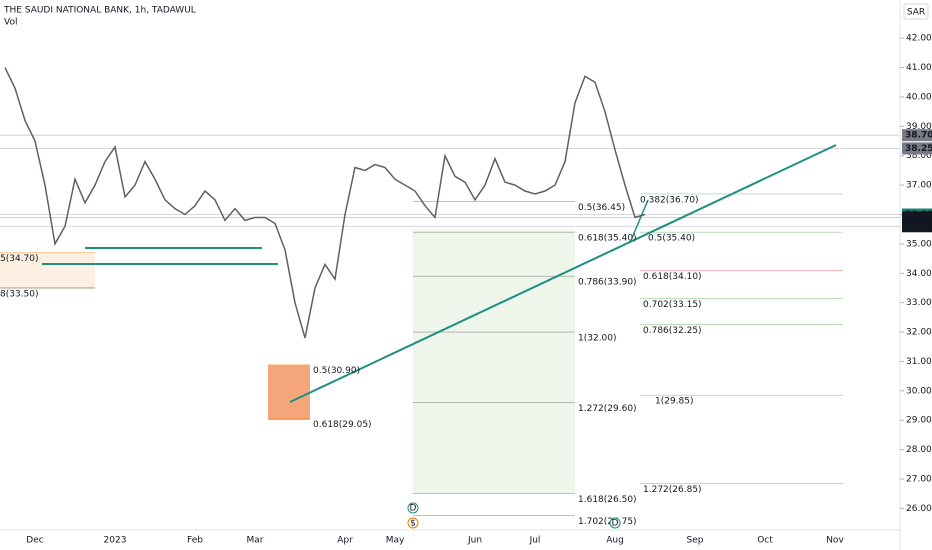 The height and width of the screenshot is (550, 932). Describe the element at coordinates (607, 283) in the screenshot. I see `fib-label: 0.786(33.90)` at that location.